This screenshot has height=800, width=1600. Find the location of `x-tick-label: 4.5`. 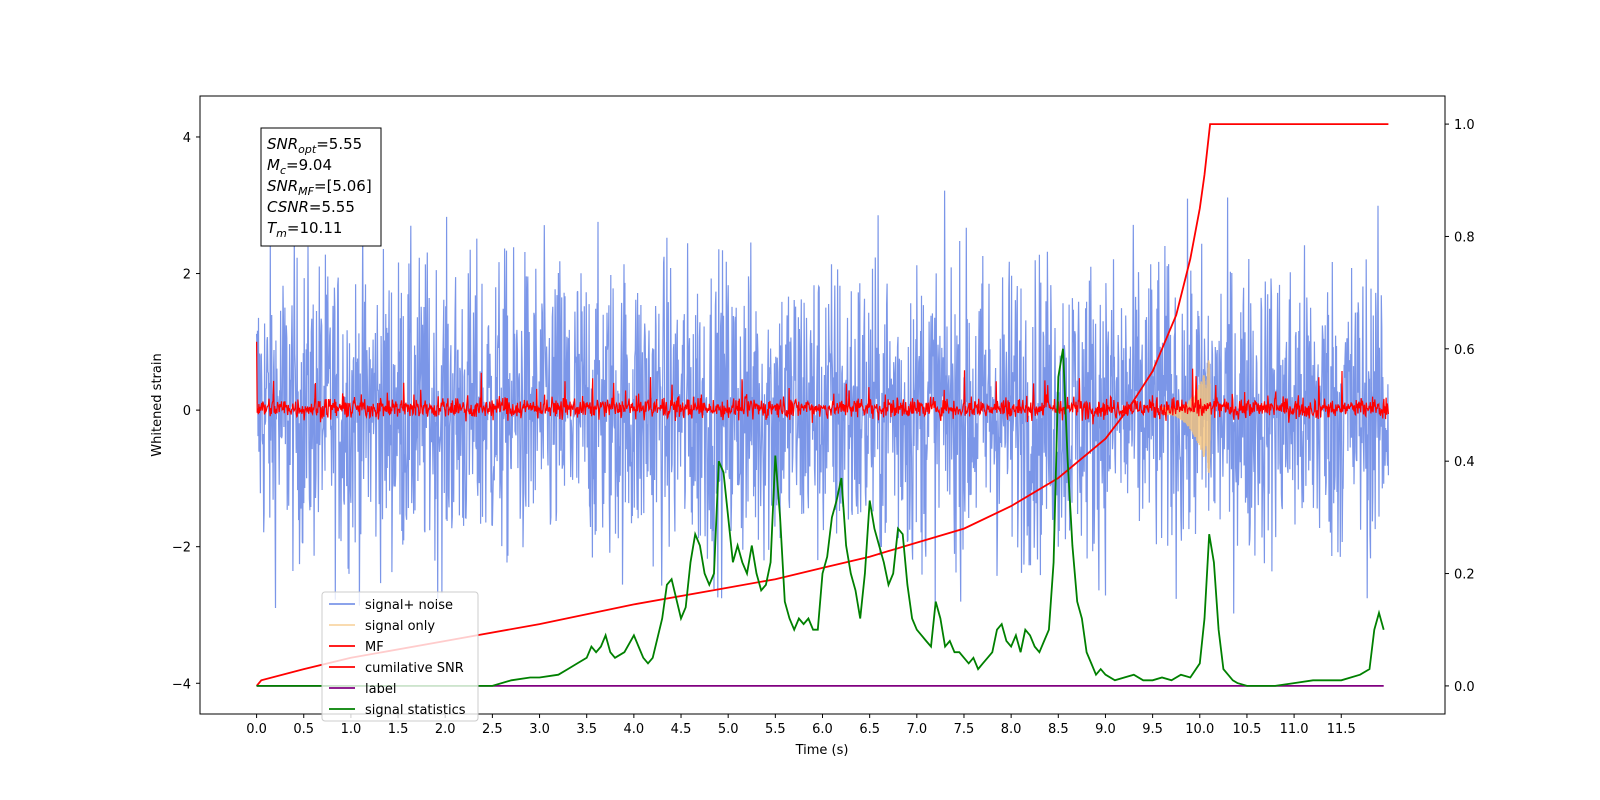

x-tick-label: 4.5 is located at coordinates (681, 729).